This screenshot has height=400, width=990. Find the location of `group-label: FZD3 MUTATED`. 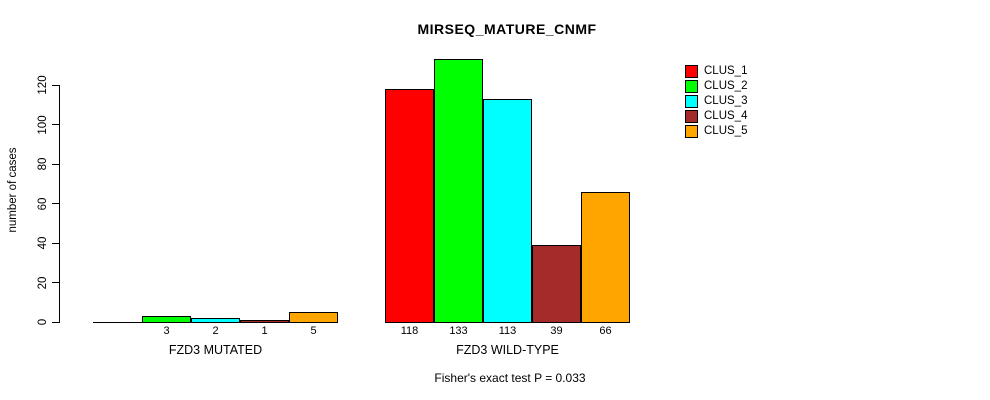

group-label: FZD3 MUTATED is located at coordinates (215, 350).